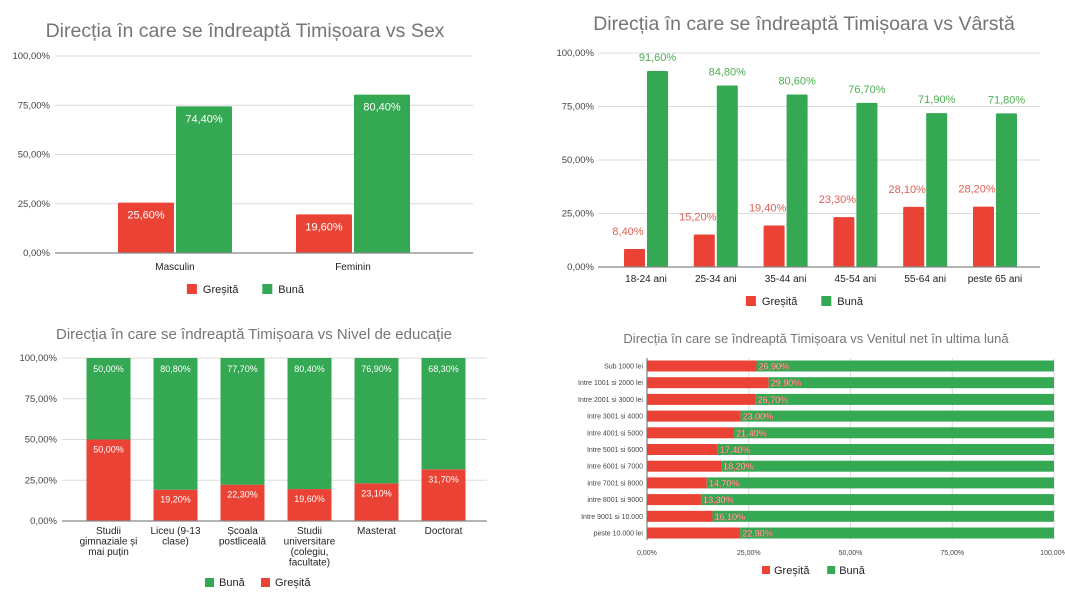 This screenshot has height=592, width=1065. Describe the element at coordinates (738, 467) in the screenshot. I see `inc-bar-label: 18,20%` at that location.